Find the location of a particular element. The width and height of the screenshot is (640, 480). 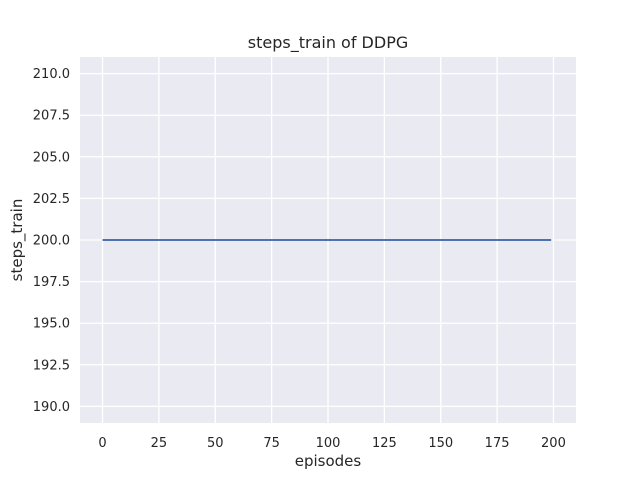

y-tick-label: 210.0 is located at coordinates (51, 74).